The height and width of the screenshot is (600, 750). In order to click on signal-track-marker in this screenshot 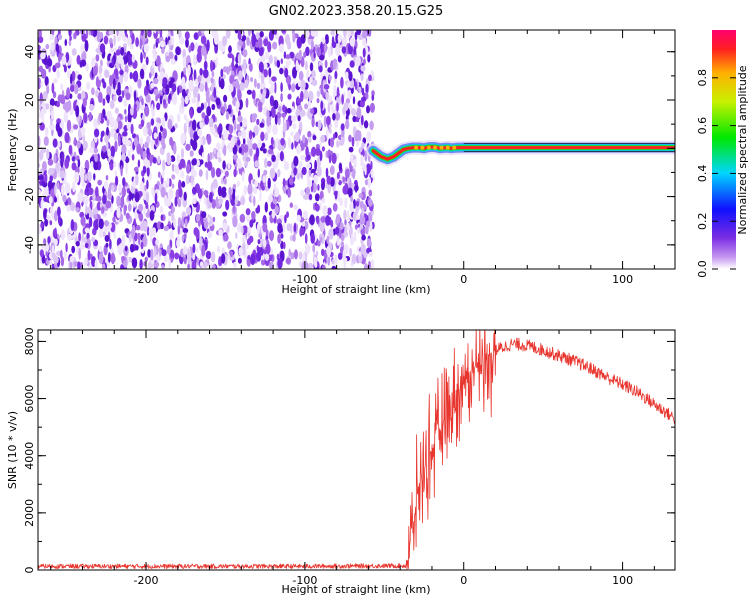, I will do `click(435, 147)`.